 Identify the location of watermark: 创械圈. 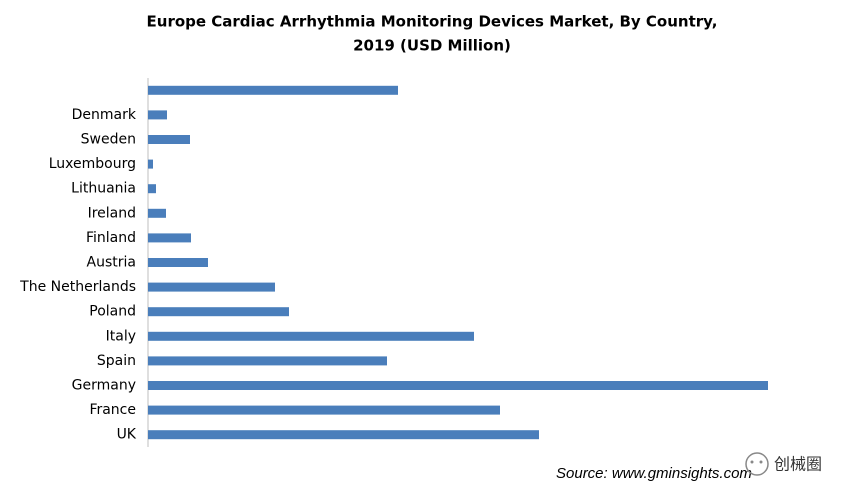
(798, 464).